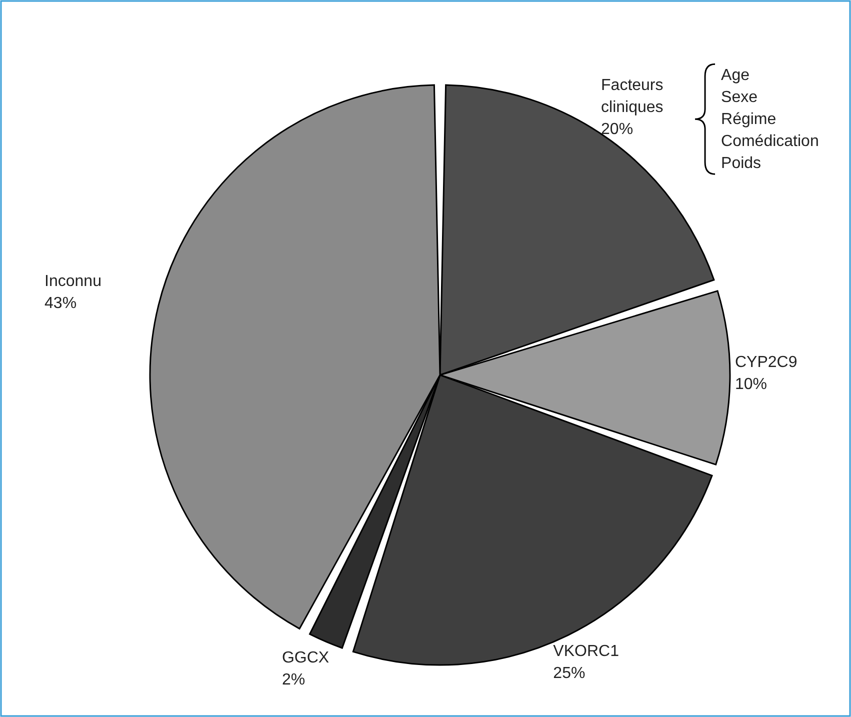 This screenshot has height=717, width=851. What do you see at coordinates (294, 680) in the screenshot?
I see `data-label: 2%` at bounding box center [294, 680].